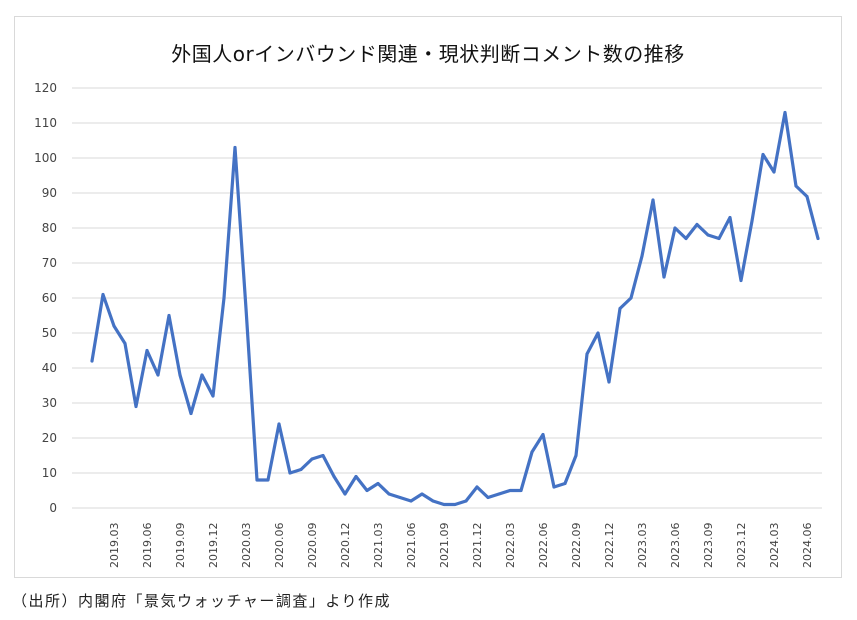 The height and width of the screenshot is (620, 857). What do you see at coordinates (45, 123) in the screenshot?
I see `y-tick-label: 110` at bounding box center [45, 123].